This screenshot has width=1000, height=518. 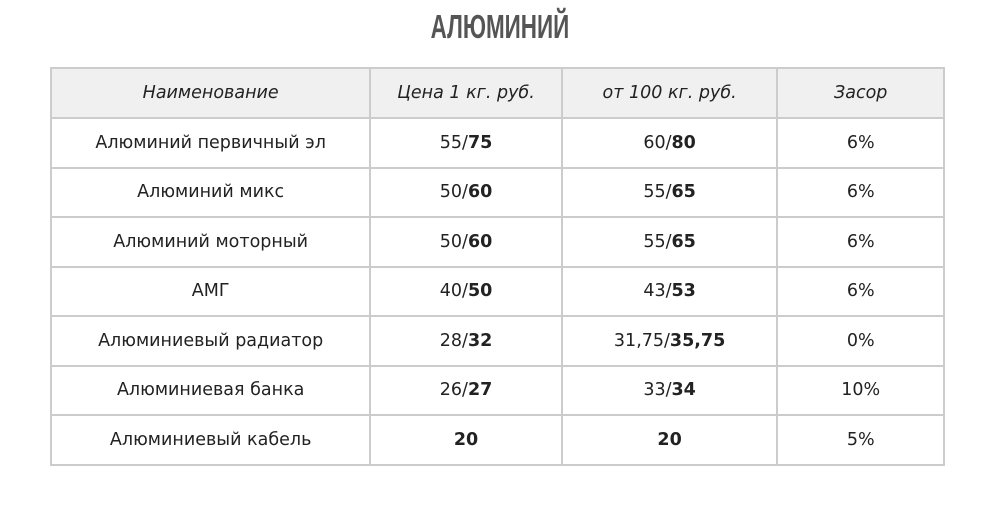 I want to click on cell-price: 40/50, so click(x=466, y=291).